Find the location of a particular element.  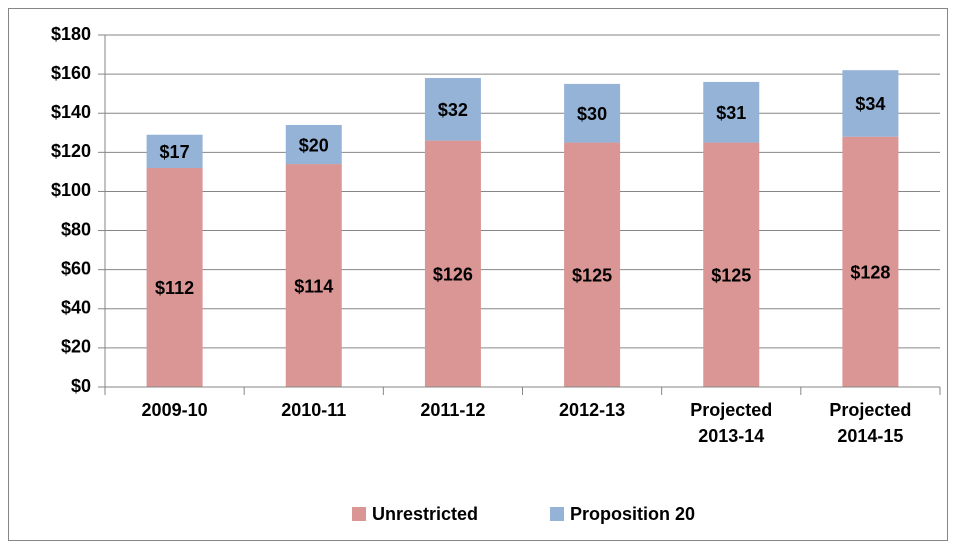

data-label: $126 is located at coordinates (453, 275).